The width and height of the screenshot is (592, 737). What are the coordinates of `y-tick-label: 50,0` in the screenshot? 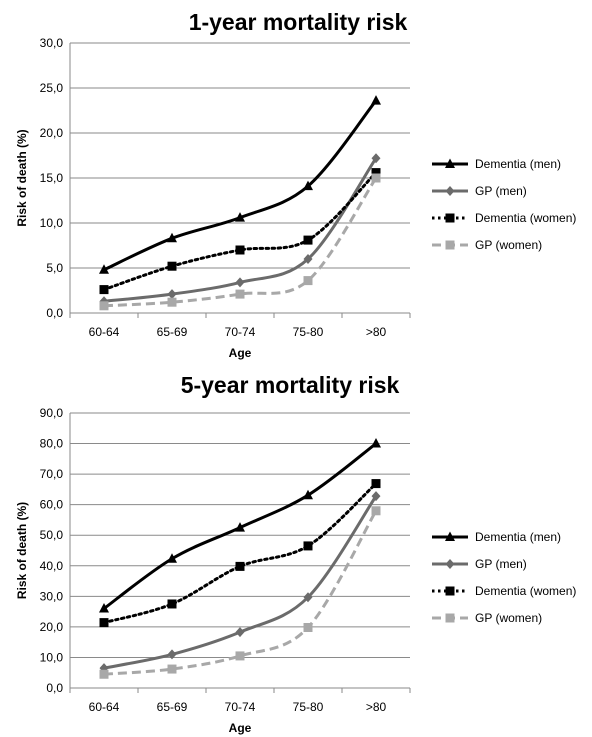 It's located at (52, 535).